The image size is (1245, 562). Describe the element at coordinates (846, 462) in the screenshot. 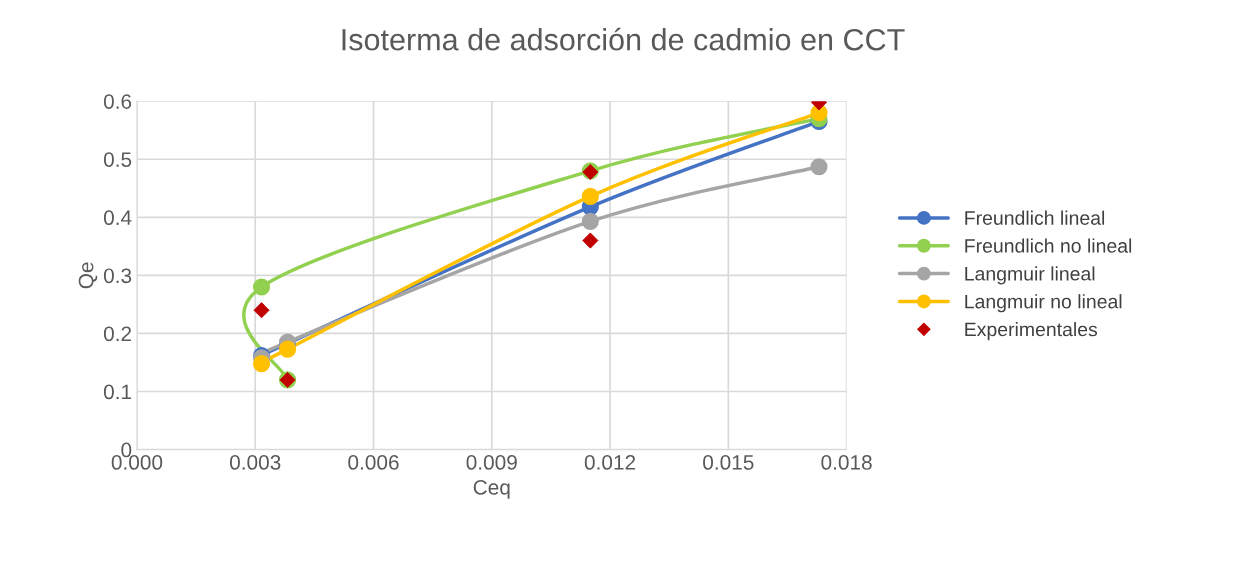

I see `x-tick-label: 0.018` at that location.